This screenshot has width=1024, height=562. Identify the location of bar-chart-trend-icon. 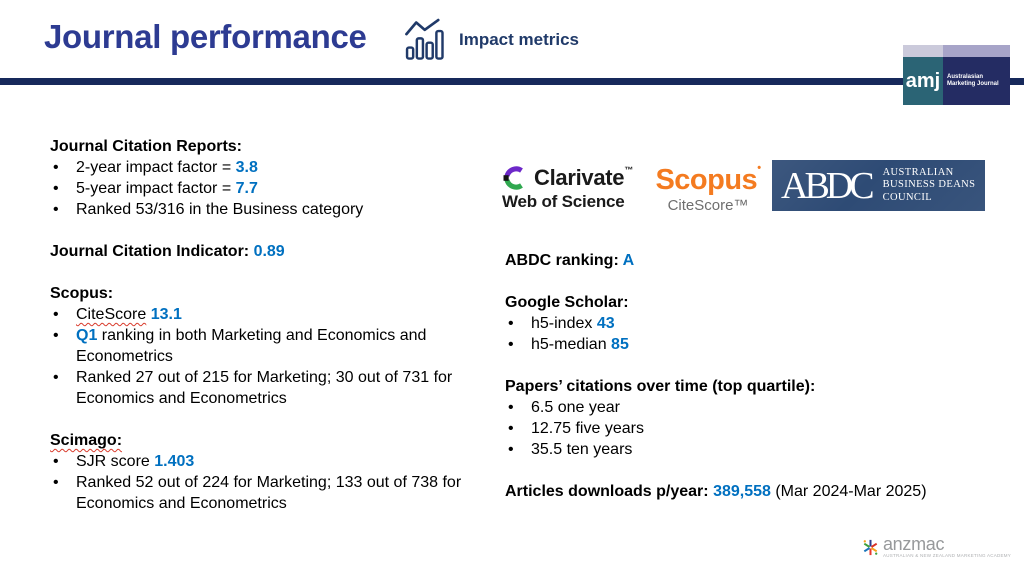
(426, 39).